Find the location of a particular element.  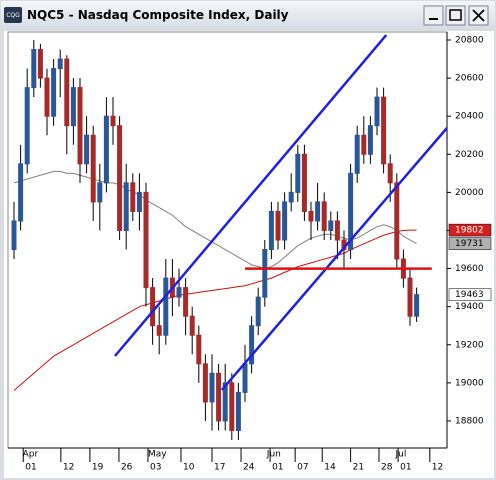

x-tick-label: 28 is located at coordinates (387, 468).